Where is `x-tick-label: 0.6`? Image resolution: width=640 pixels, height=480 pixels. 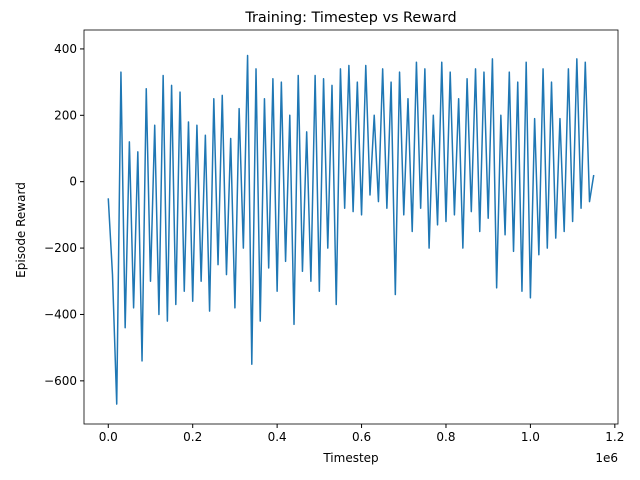 x-tick-label: 0.6 is located at coordinates (361, 437).